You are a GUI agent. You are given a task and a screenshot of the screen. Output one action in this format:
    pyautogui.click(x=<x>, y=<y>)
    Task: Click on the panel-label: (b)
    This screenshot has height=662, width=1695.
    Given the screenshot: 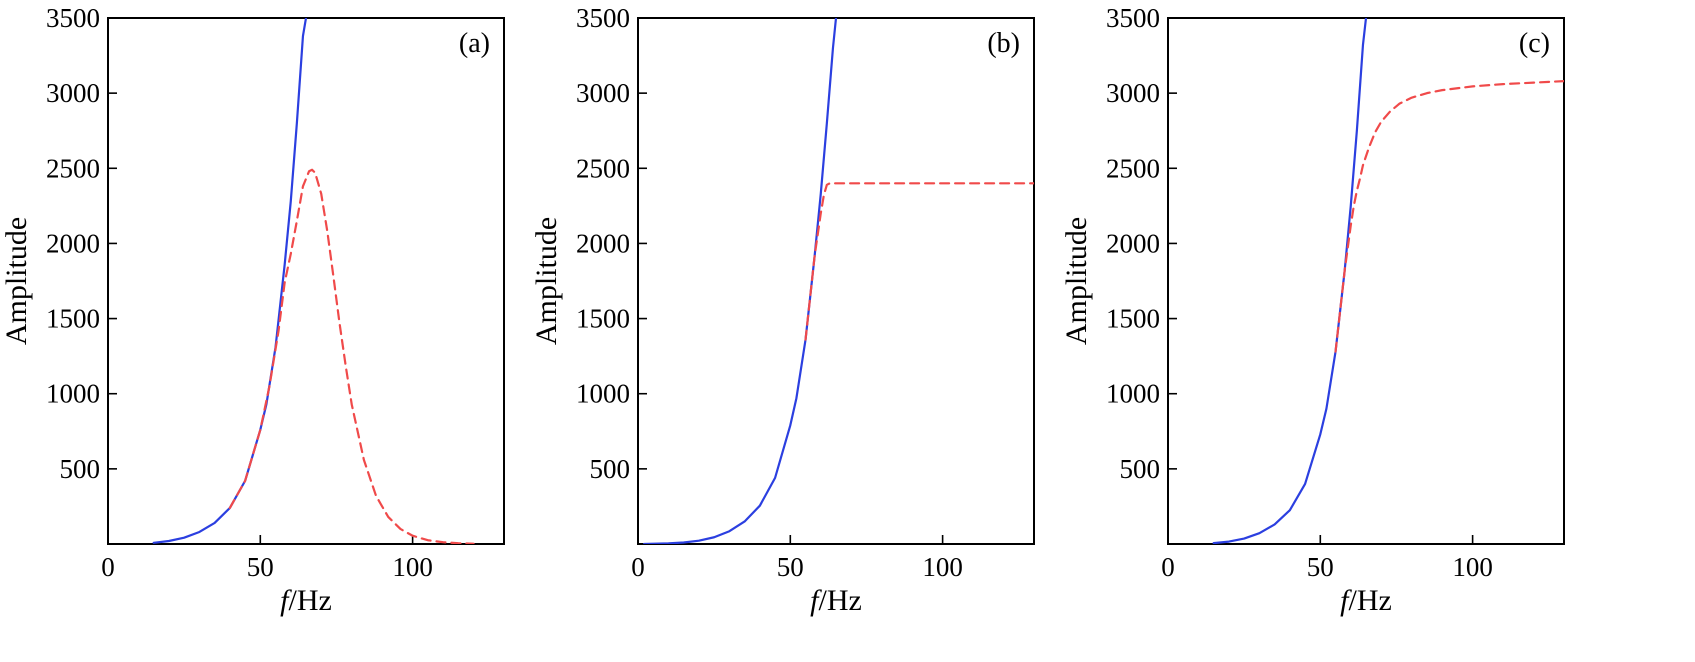 What is the action you would take?
    pyautogui.click(x=1003, y=43)
    